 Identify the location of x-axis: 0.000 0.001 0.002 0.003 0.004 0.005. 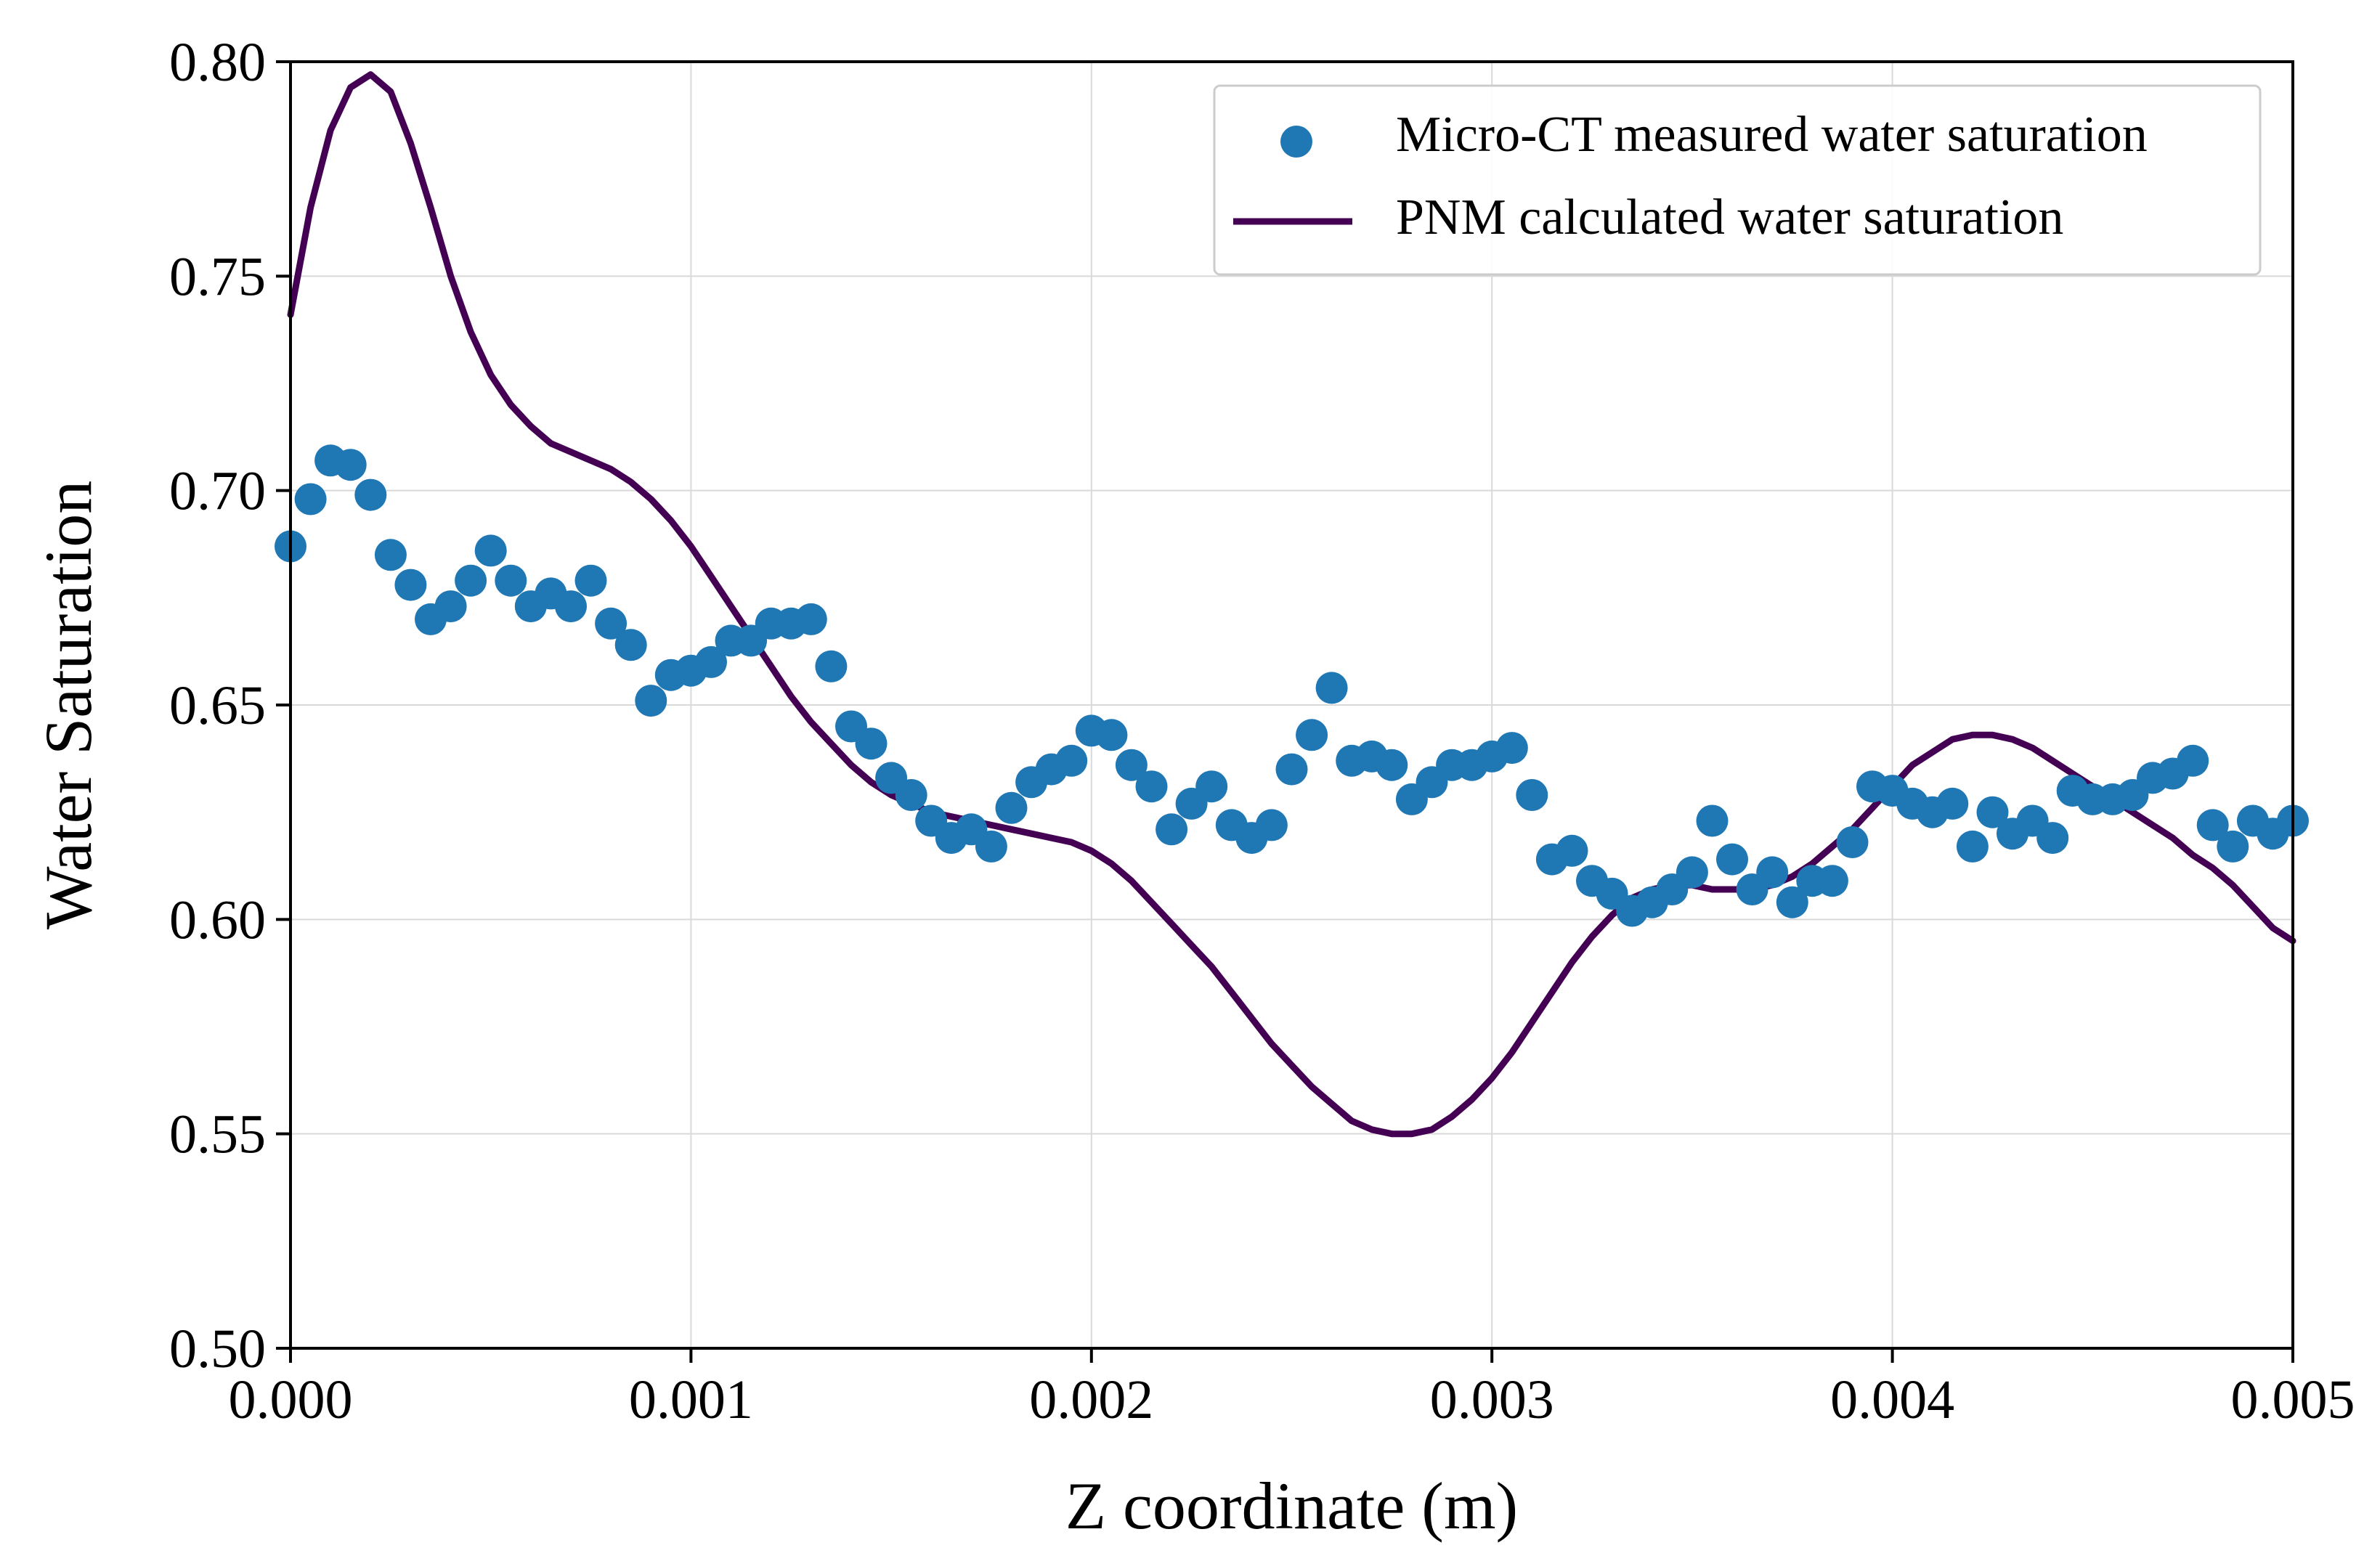
(1292, 1389).